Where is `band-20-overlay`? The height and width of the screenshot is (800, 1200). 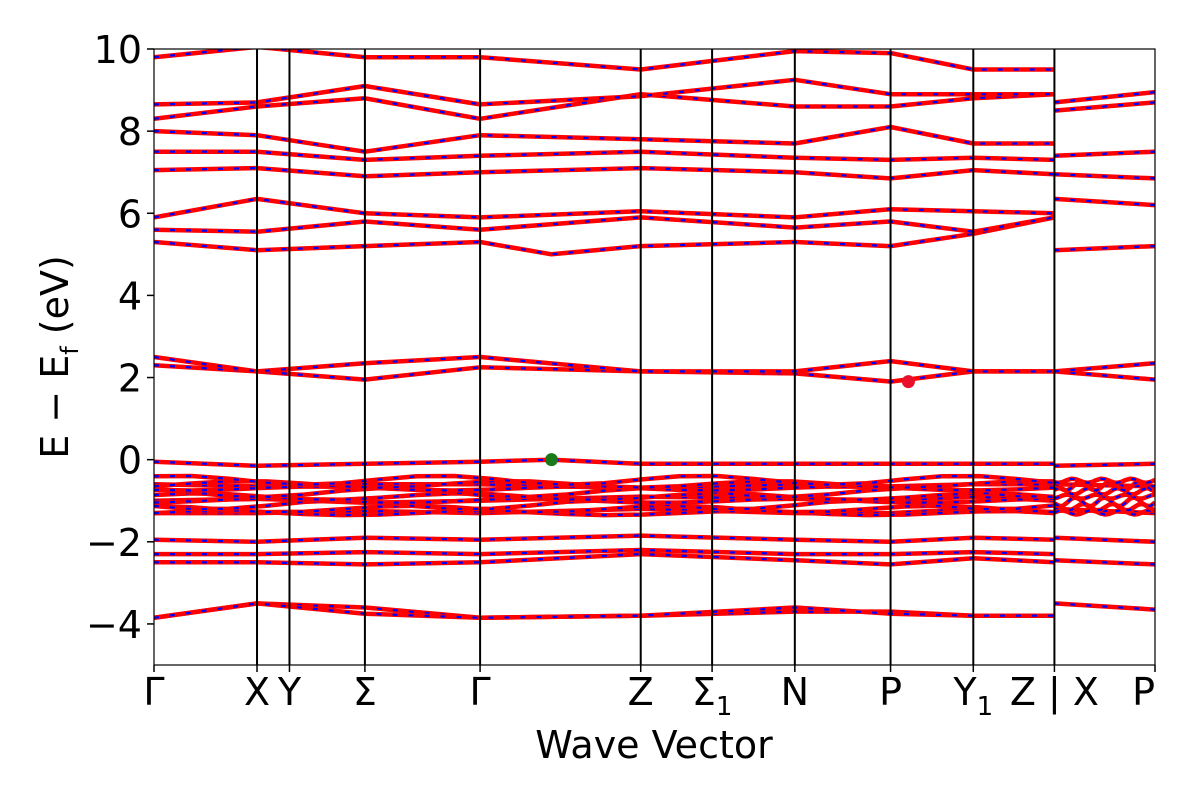
band-20-overlay is located at coordinates (1104, 606).